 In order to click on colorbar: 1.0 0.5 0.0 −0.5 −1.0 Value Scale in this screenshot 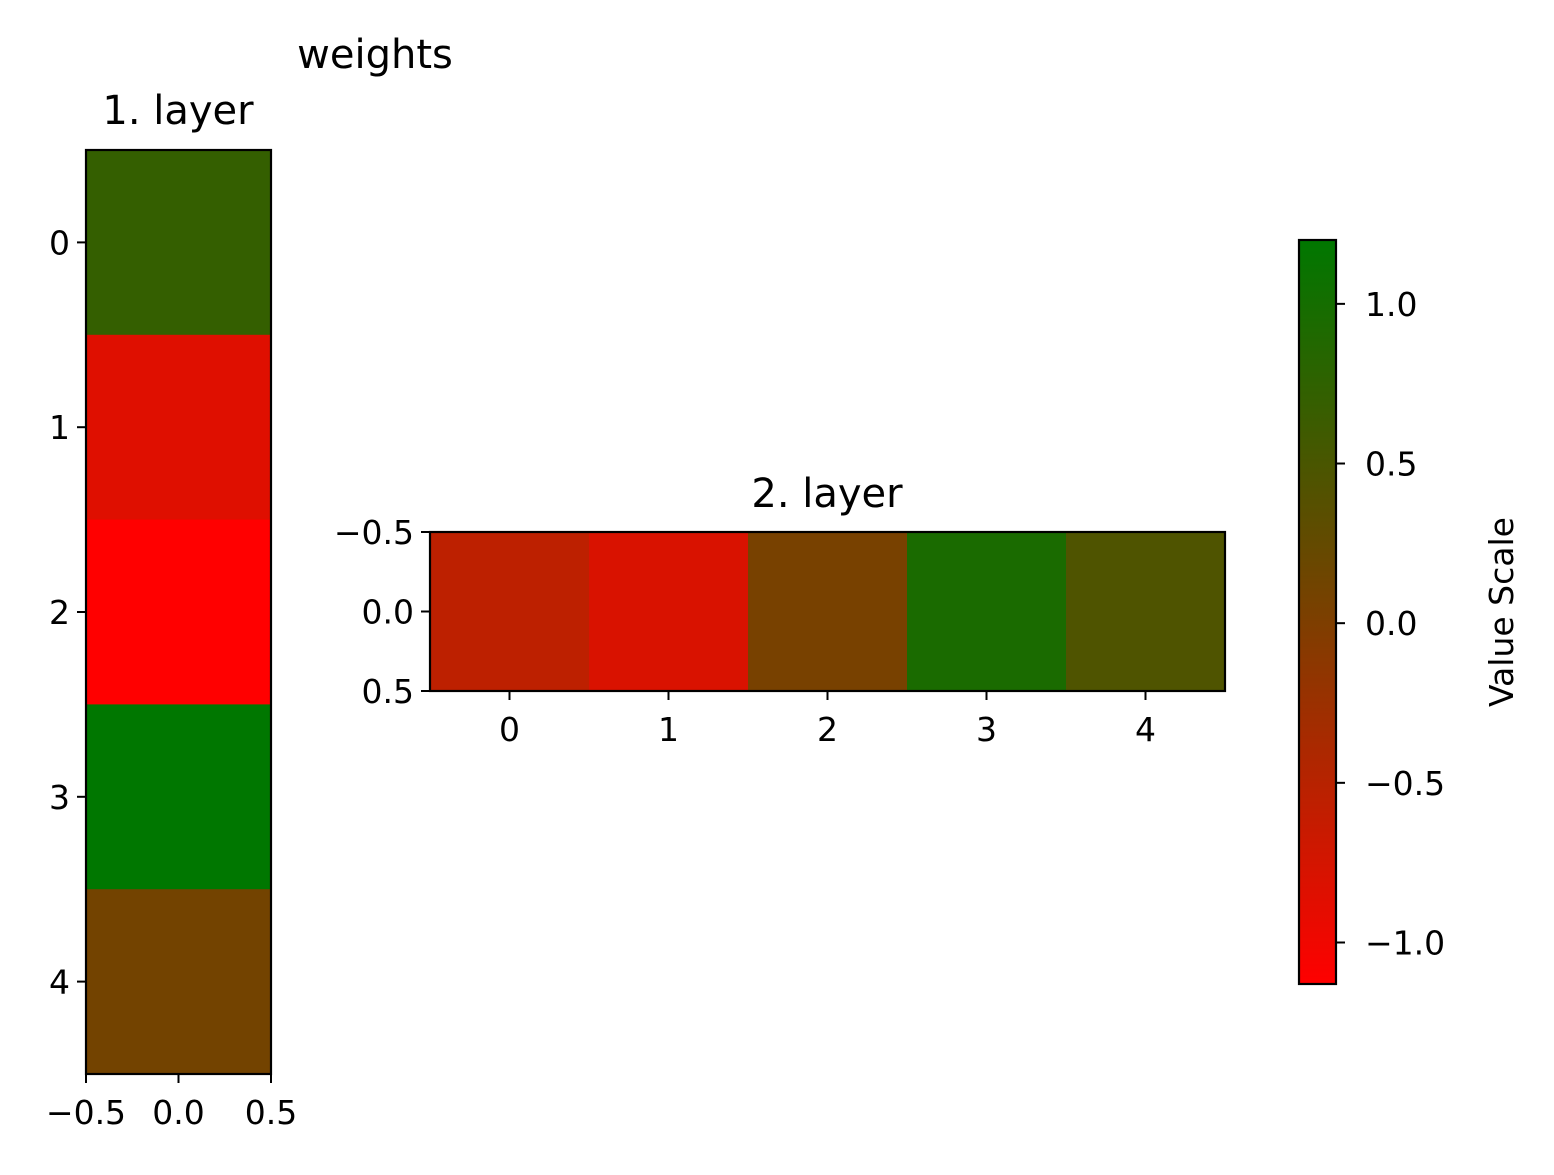, I will do `click(1409, 612)`.